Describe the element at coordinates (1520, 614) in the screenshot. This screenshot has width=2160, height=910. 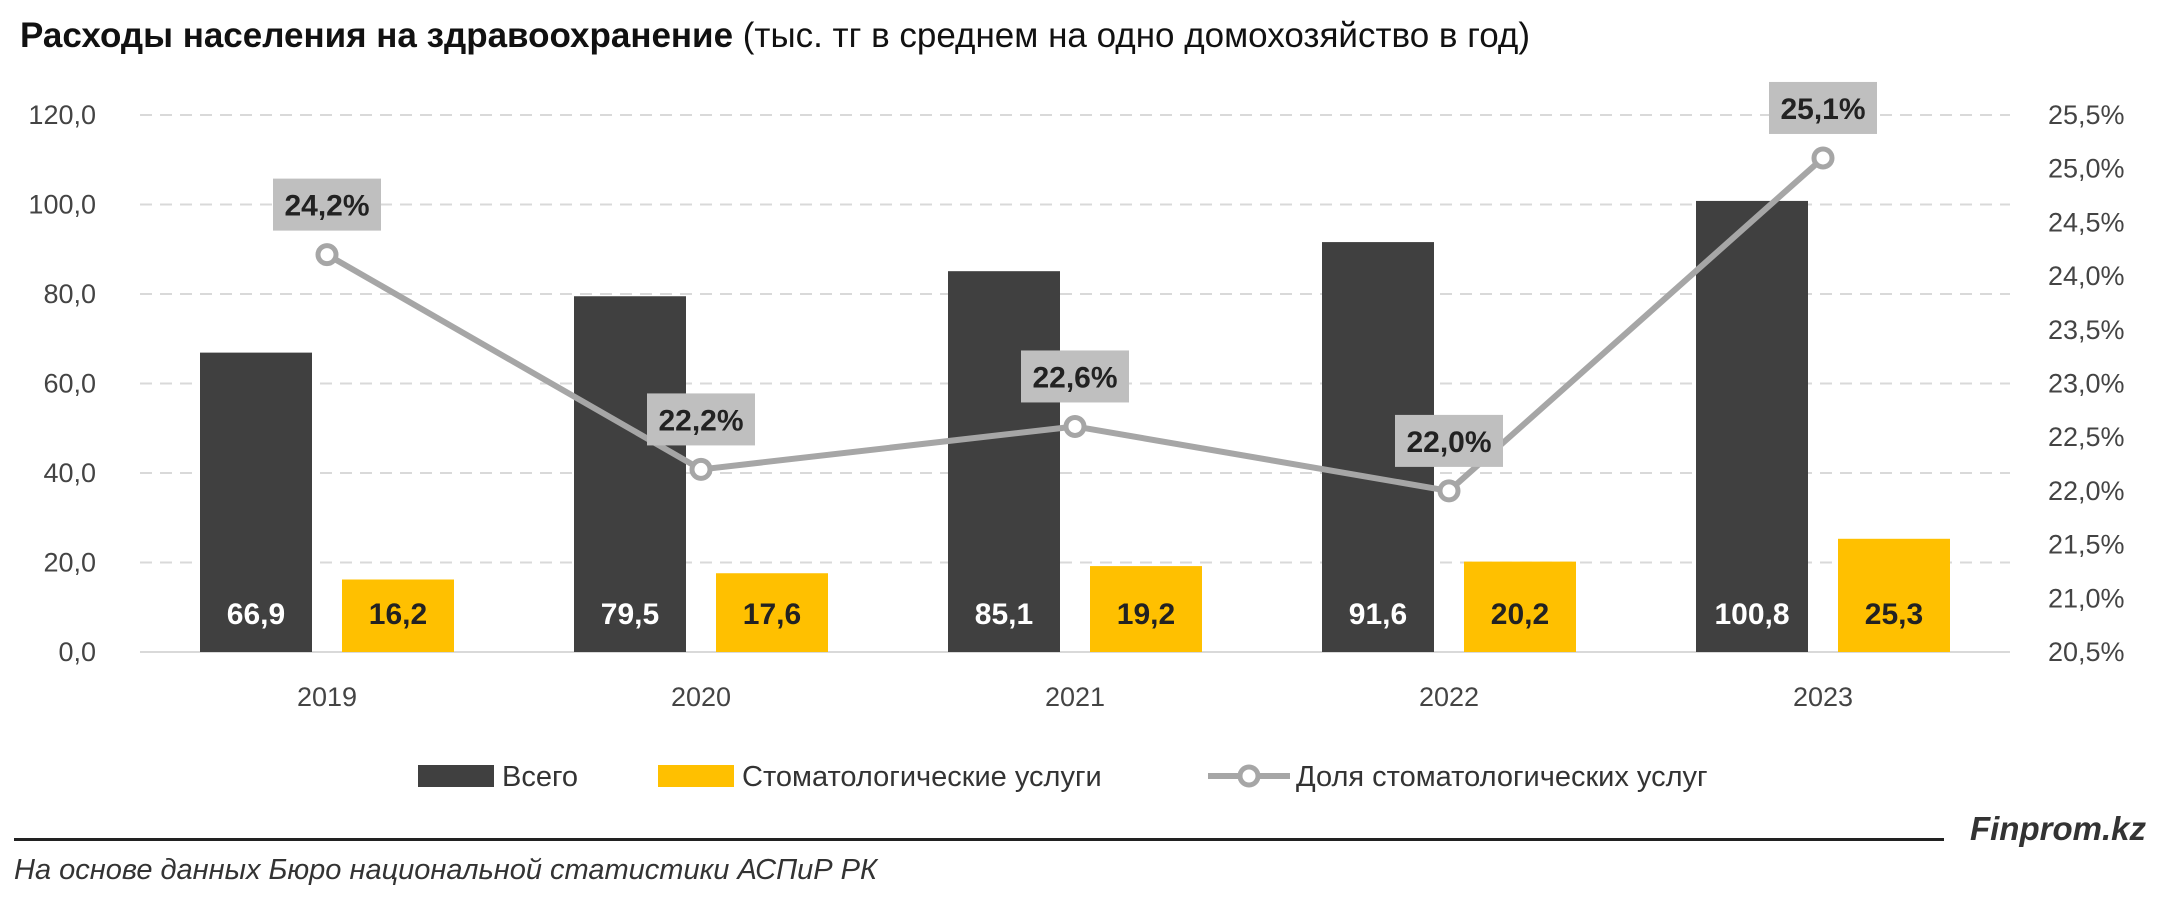
I see `bar-dental-label: 20,2` at that location.